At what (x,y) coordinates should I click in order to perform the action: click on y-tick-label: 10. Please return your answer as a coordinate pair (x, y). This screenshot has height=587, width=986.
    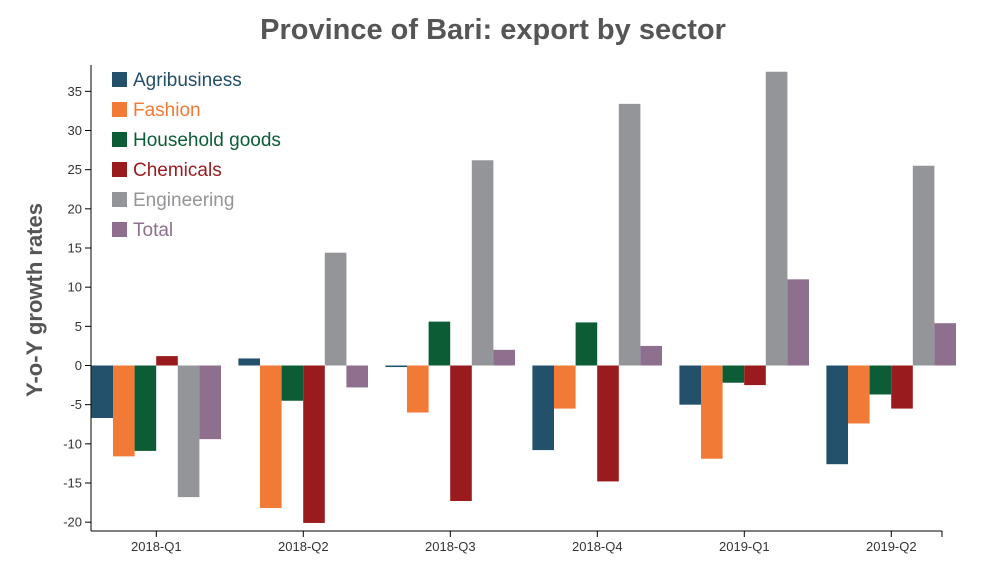
    Looking at the image, I should click on (75, 287).